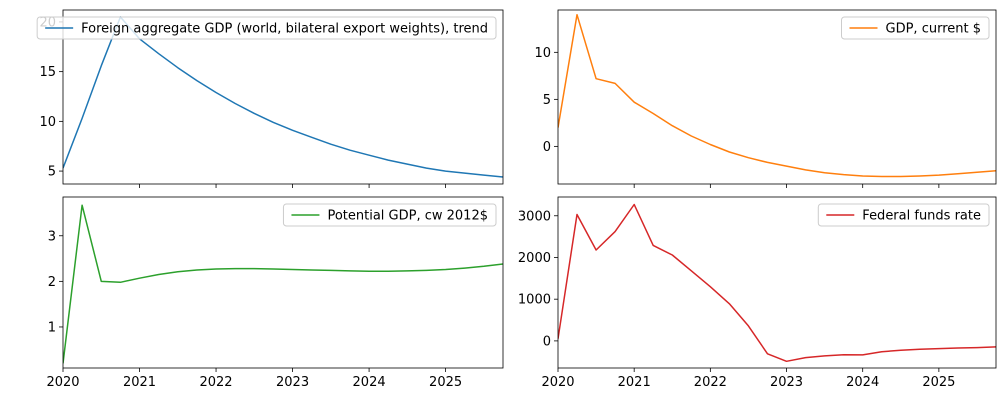 This screenshot has width=1006, height=403. What do you see at coordinates (934, 29) in the screenshot?
I see `legend-label: GDP, current $` at bounding box center [934, 29].